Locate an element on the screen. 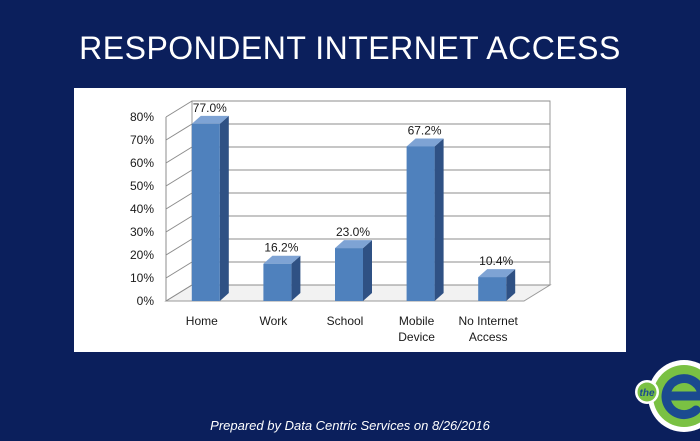  x-category-label-line: Device is located at coordinates (416, 337).